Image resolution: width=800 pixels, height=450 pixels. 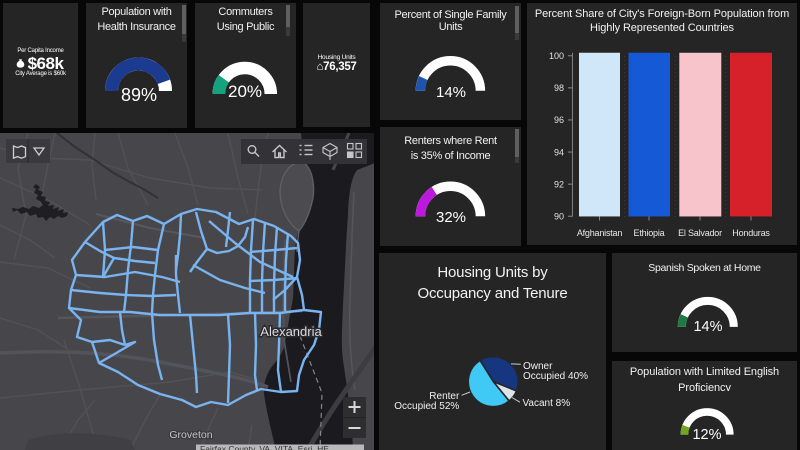 I want to click on svg-text: Honduras, so click(x=751, y=233).